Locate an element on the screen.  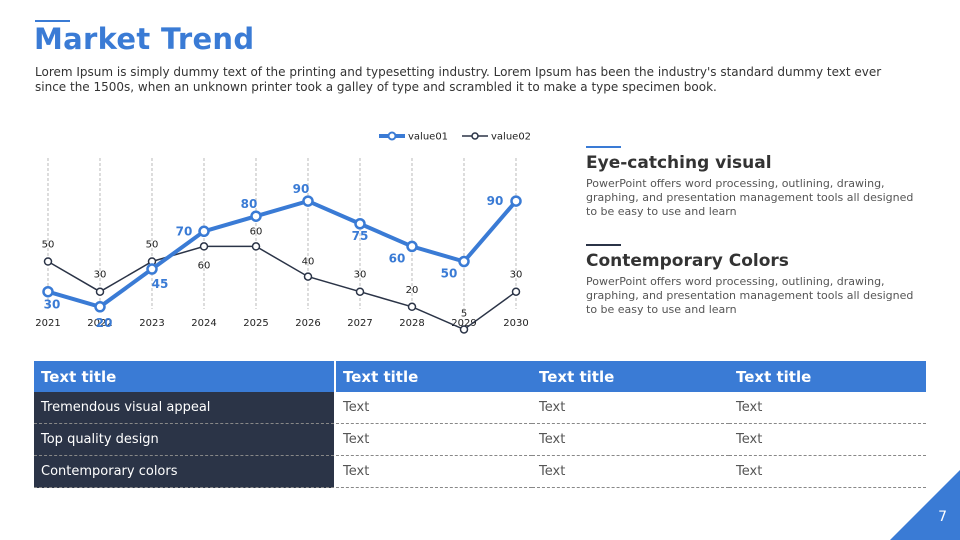
x-tick-label: 2021 is located at coordinates (47, 323).